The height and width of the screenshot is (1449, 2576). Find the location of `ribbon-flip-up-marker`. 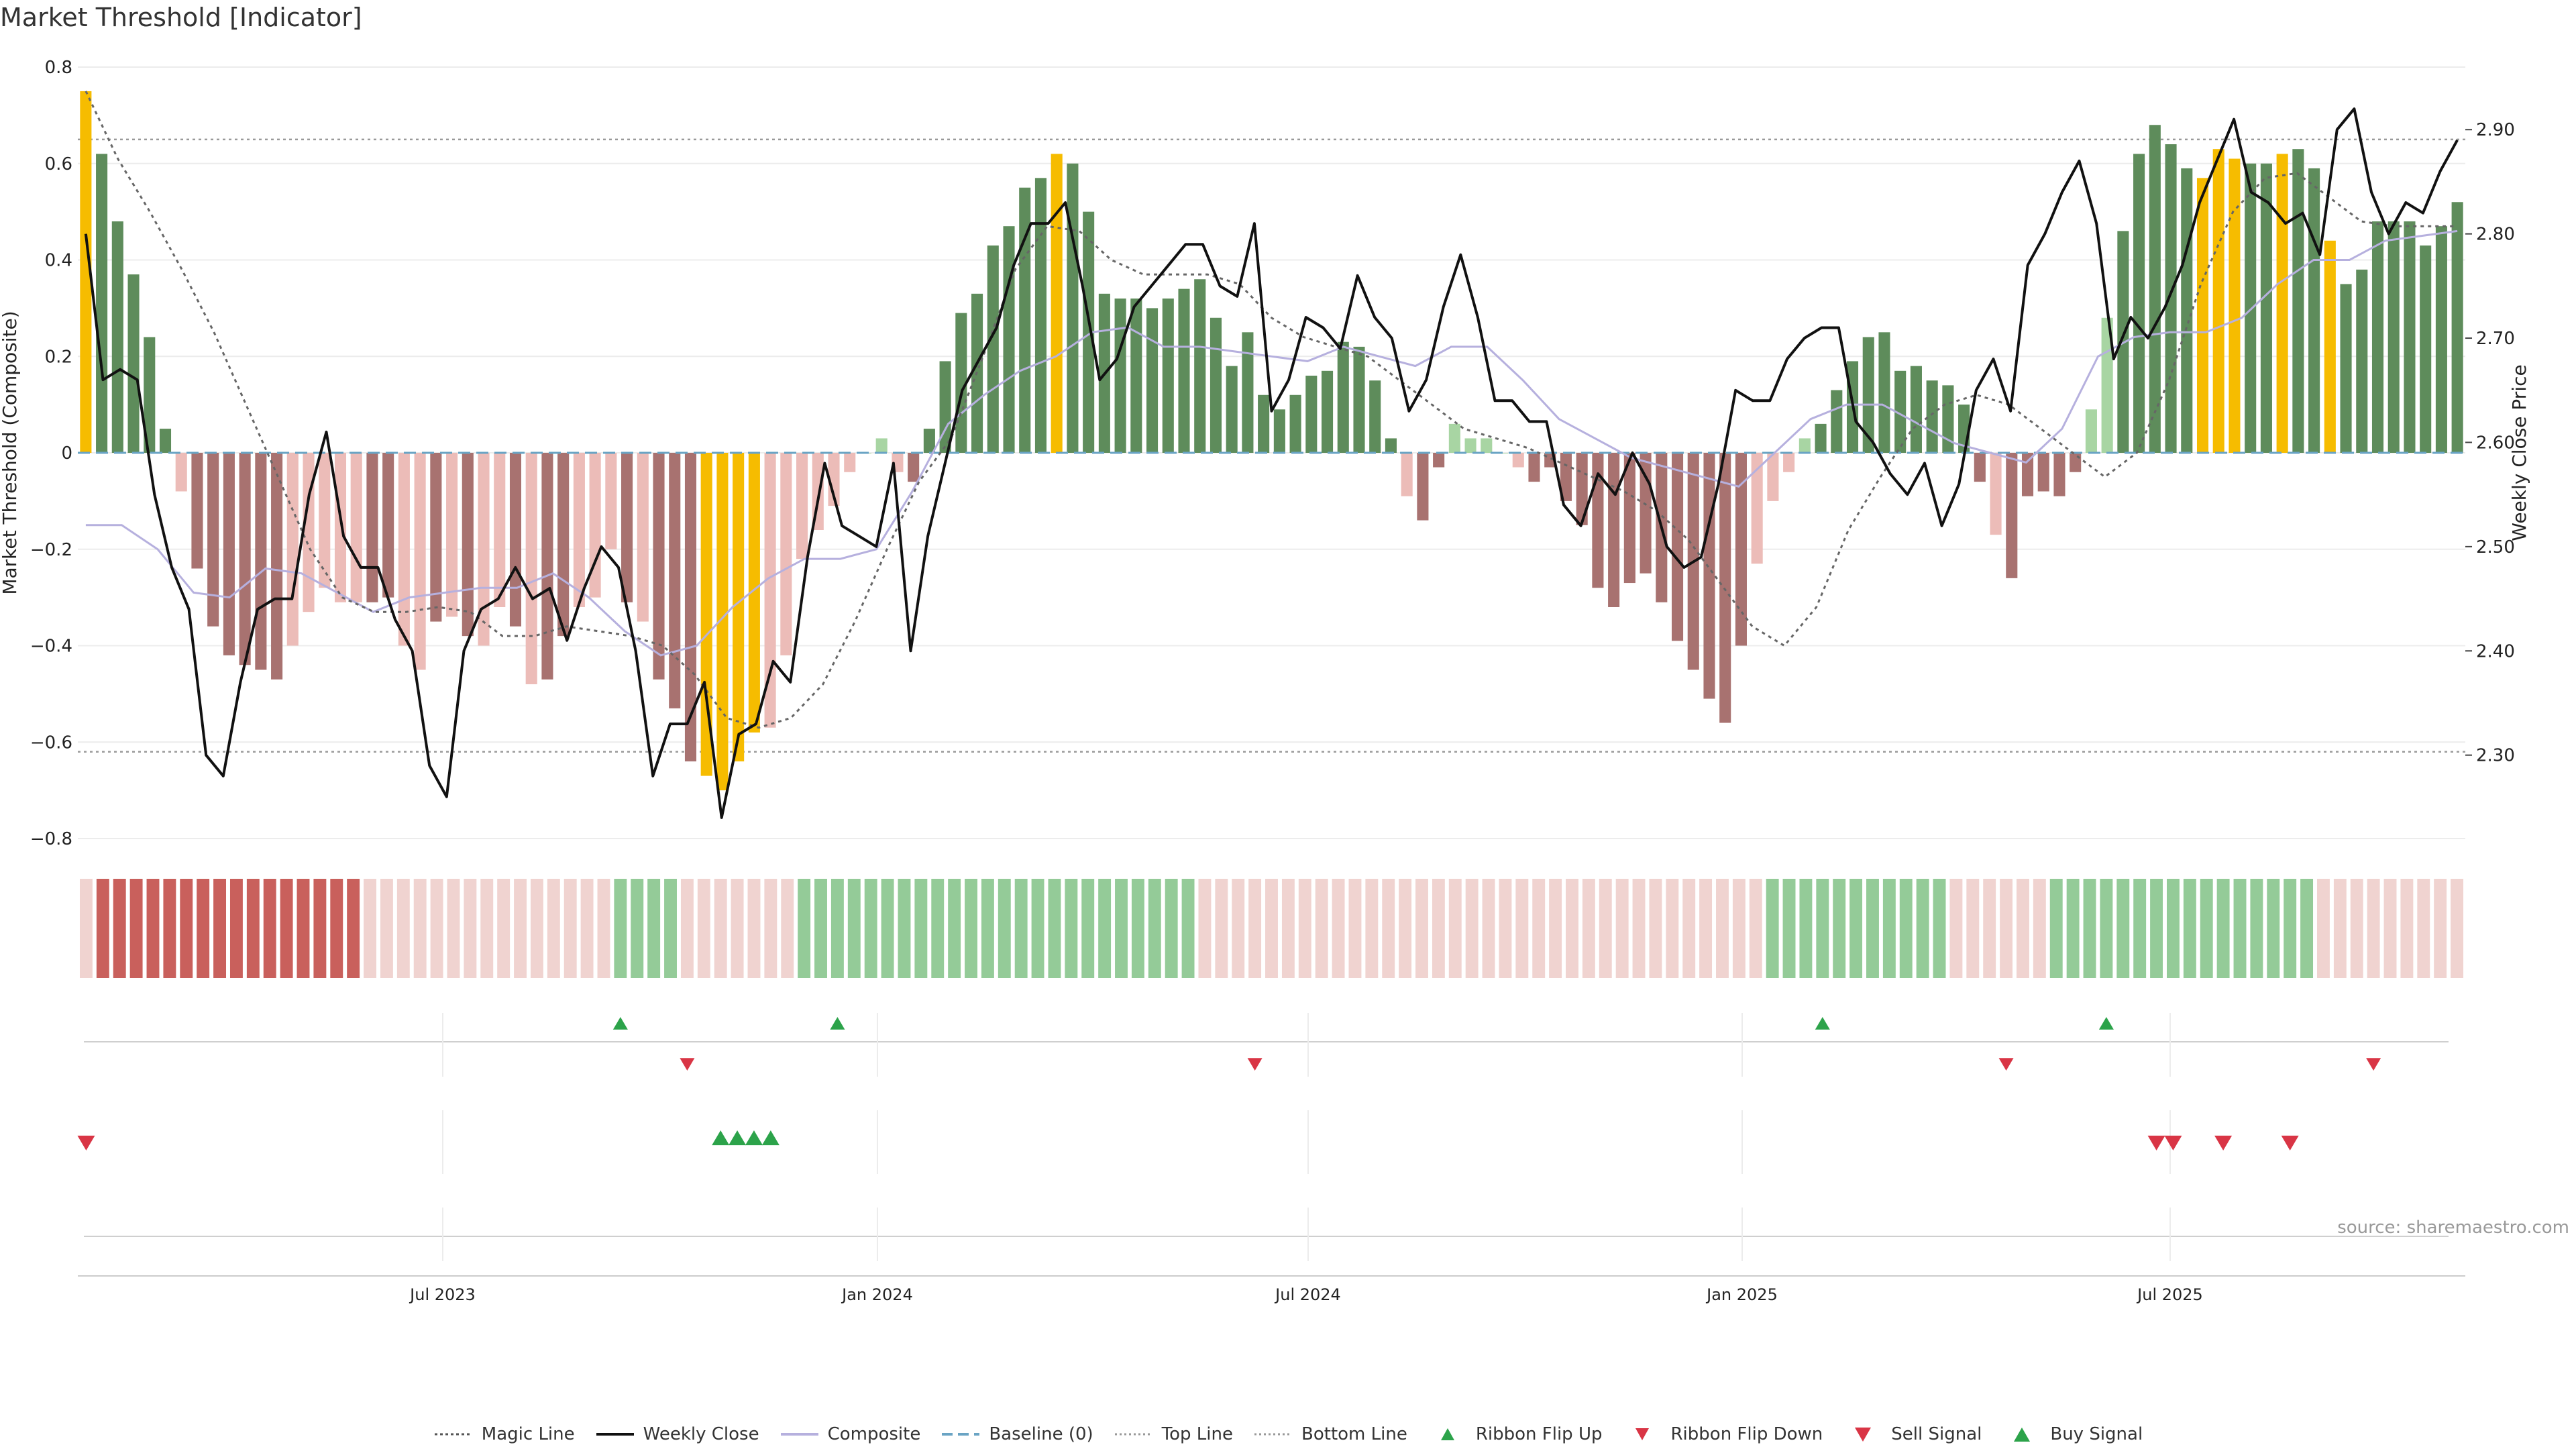

ribbon-flip-up-marker is located at coordinates (2106, 1023).